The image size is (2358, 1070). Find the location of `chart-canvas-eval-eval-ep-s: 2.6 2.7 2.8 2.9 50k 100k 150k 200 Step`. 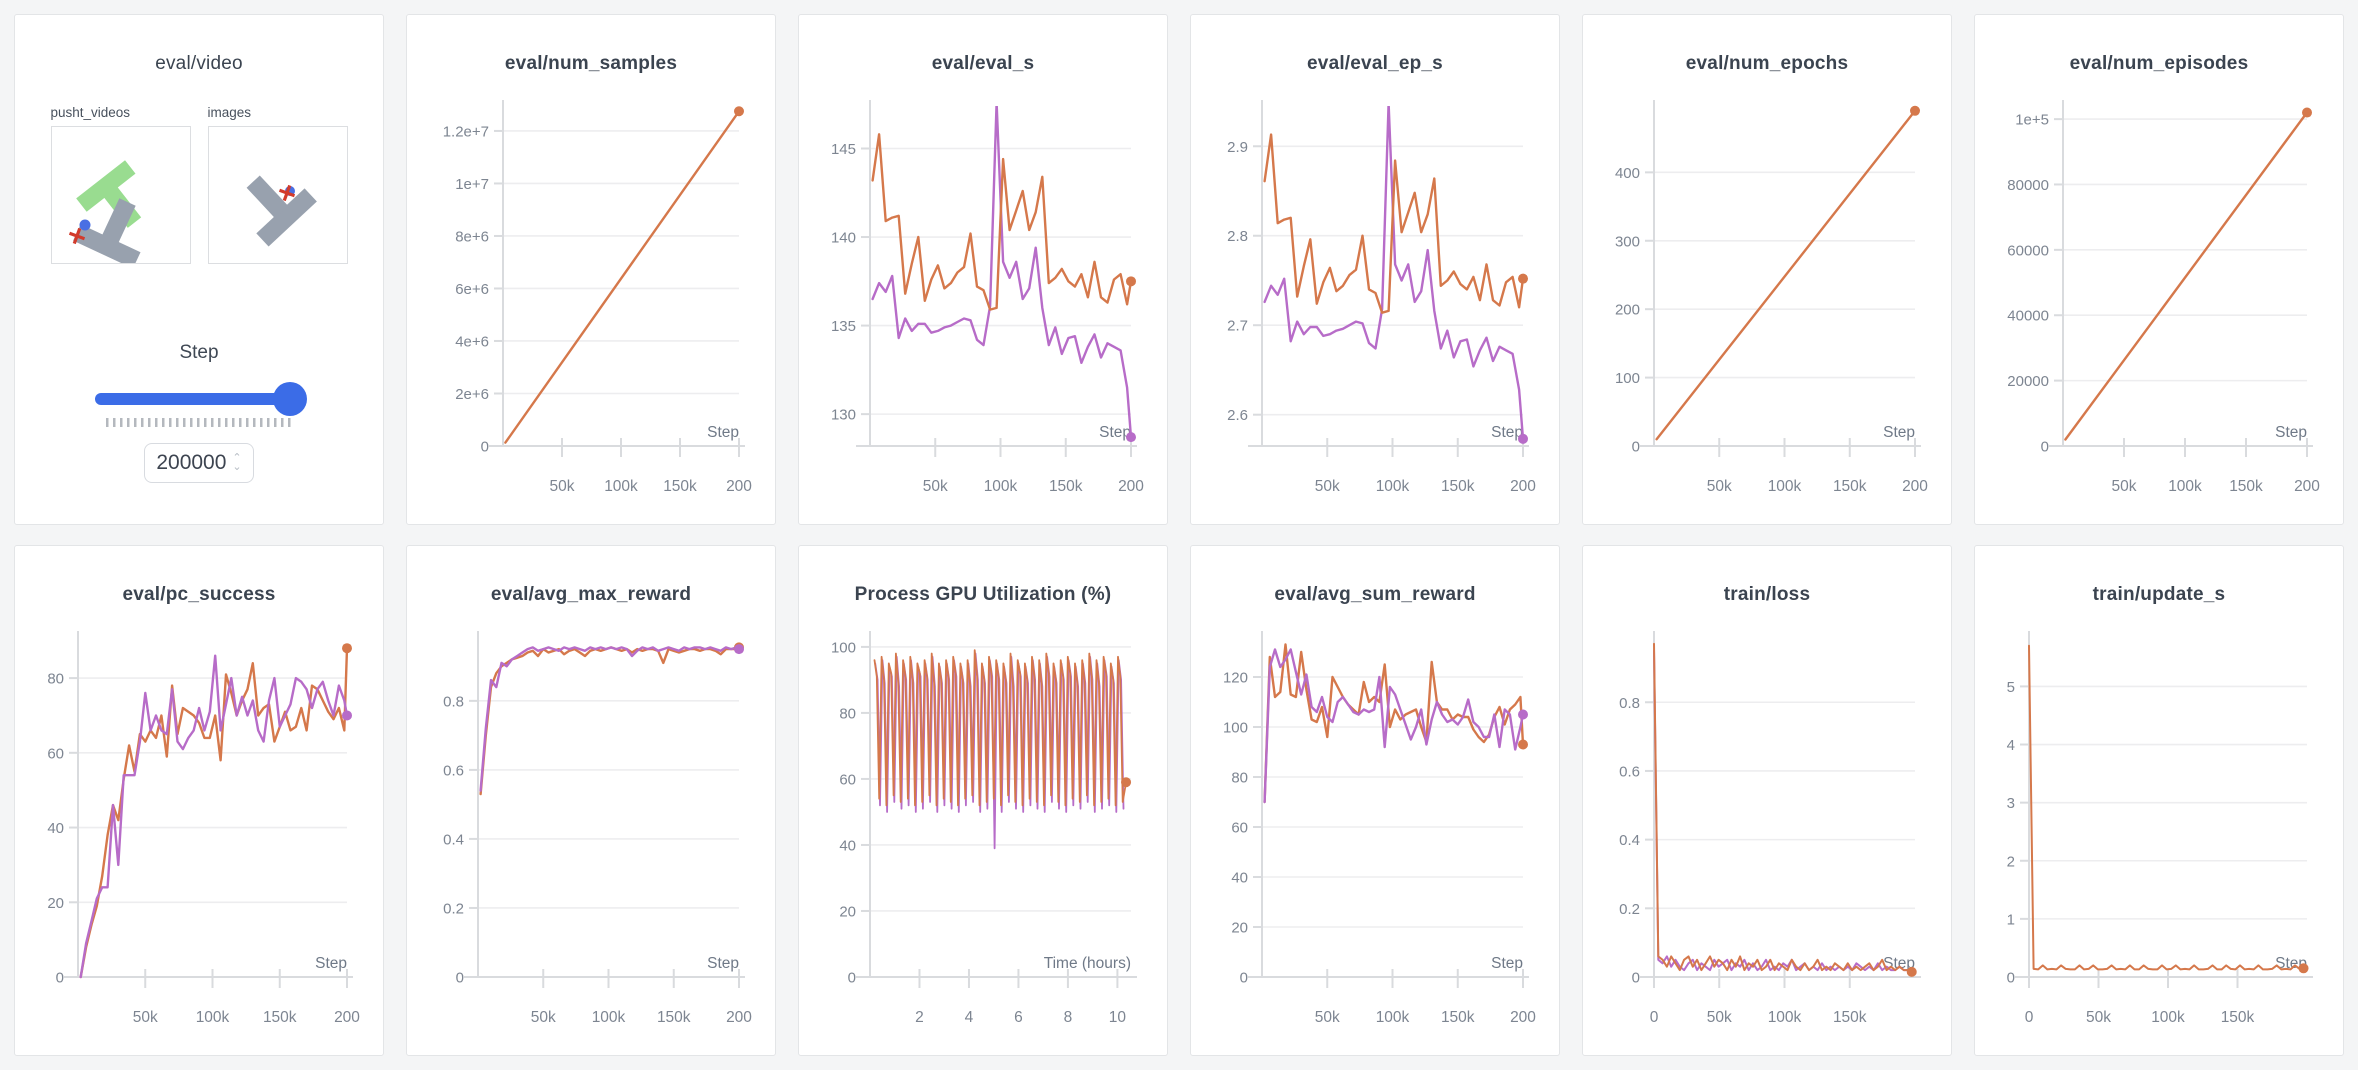

chart-canvas-eval-eval-ep-s: 2.6 2.7 2.8 2.9 50k 100k 150k 200 Step is located at coordinates (1375, 308).